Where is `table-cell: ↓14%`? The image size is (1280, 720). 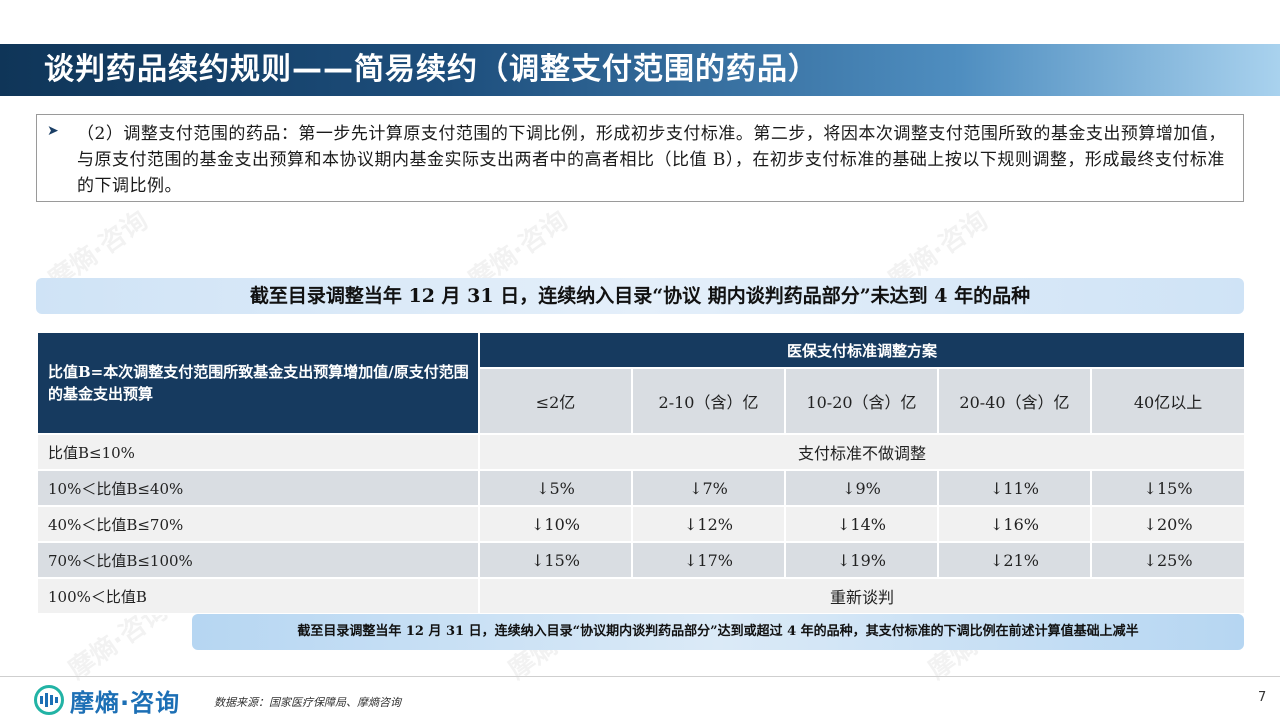 table-cell: ↓14% is located at coordinates (861, 524).